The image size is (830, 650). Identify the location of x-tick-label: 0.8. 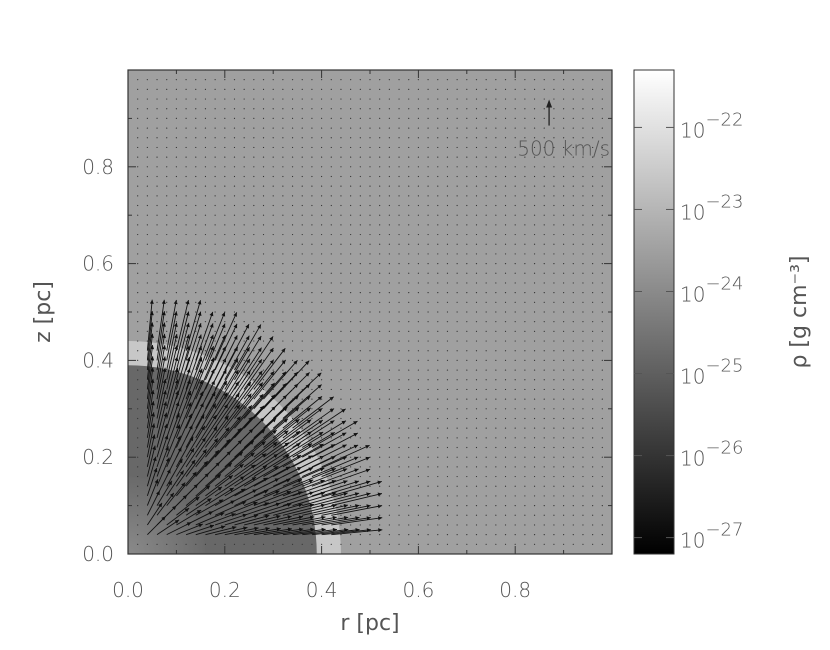
(515, 590).